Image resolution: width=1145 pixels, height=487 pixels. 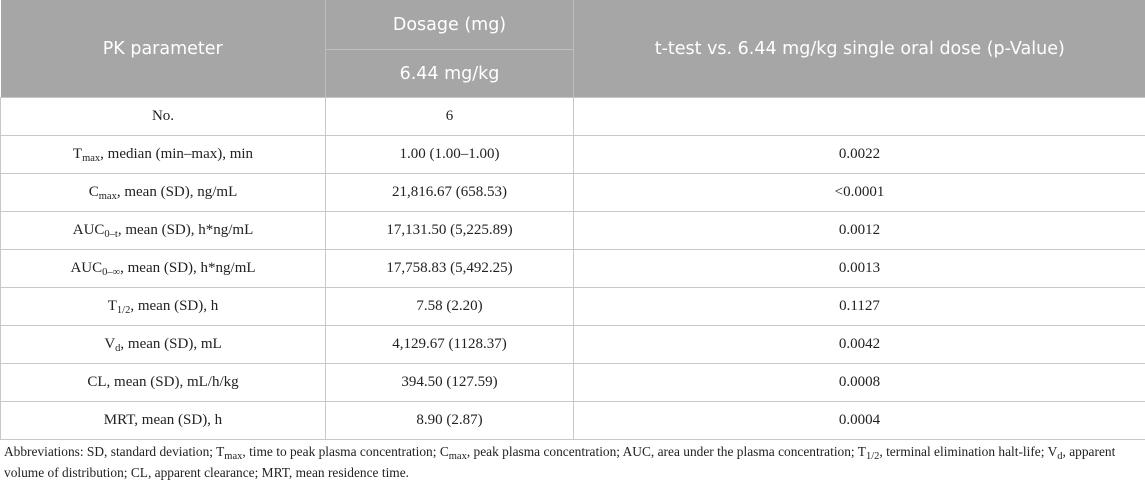 I want to click on pvalue-cell, so click(x=859, y=116).